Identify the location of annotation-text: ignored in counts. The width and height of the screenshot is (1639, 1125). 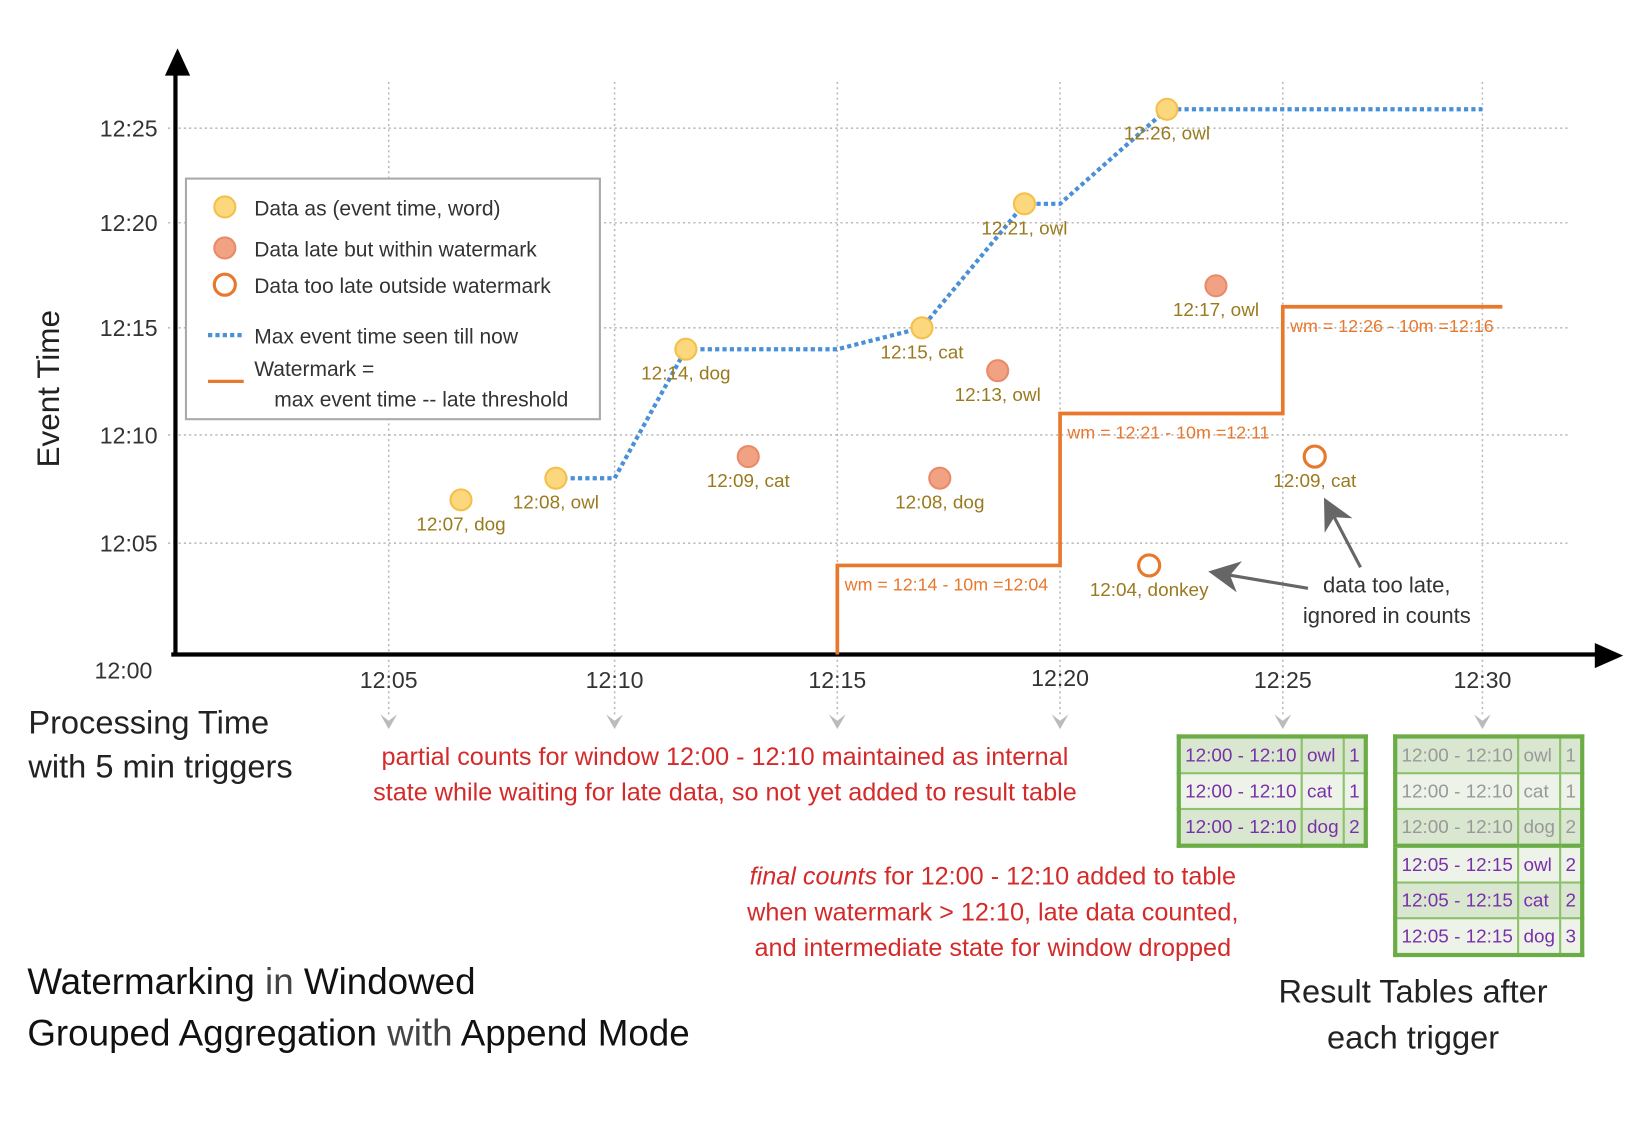
(1387, 615).